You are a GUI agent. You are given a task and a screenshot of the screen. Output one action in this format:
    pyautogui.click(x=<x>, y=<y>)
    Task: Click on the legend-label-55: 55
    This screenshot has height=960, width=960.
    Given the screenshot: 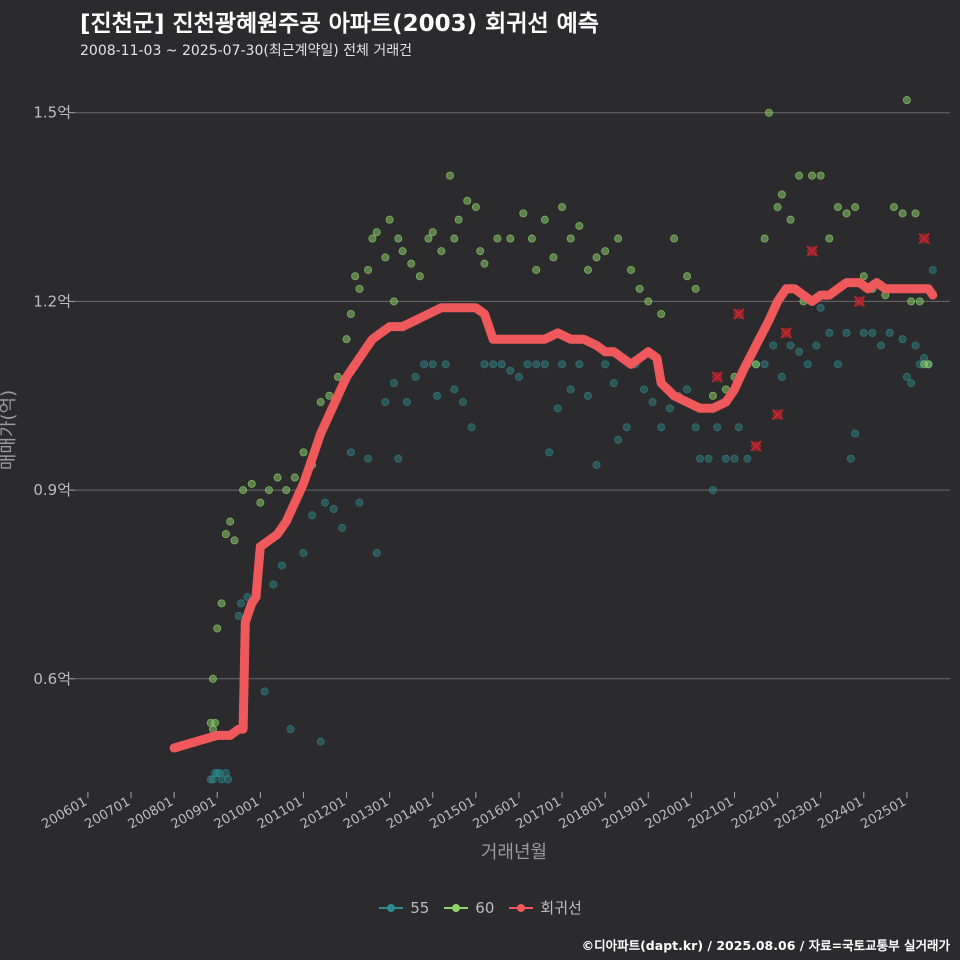 What is the action you would take?
    pyautogui.click(x=420, y=907)
    